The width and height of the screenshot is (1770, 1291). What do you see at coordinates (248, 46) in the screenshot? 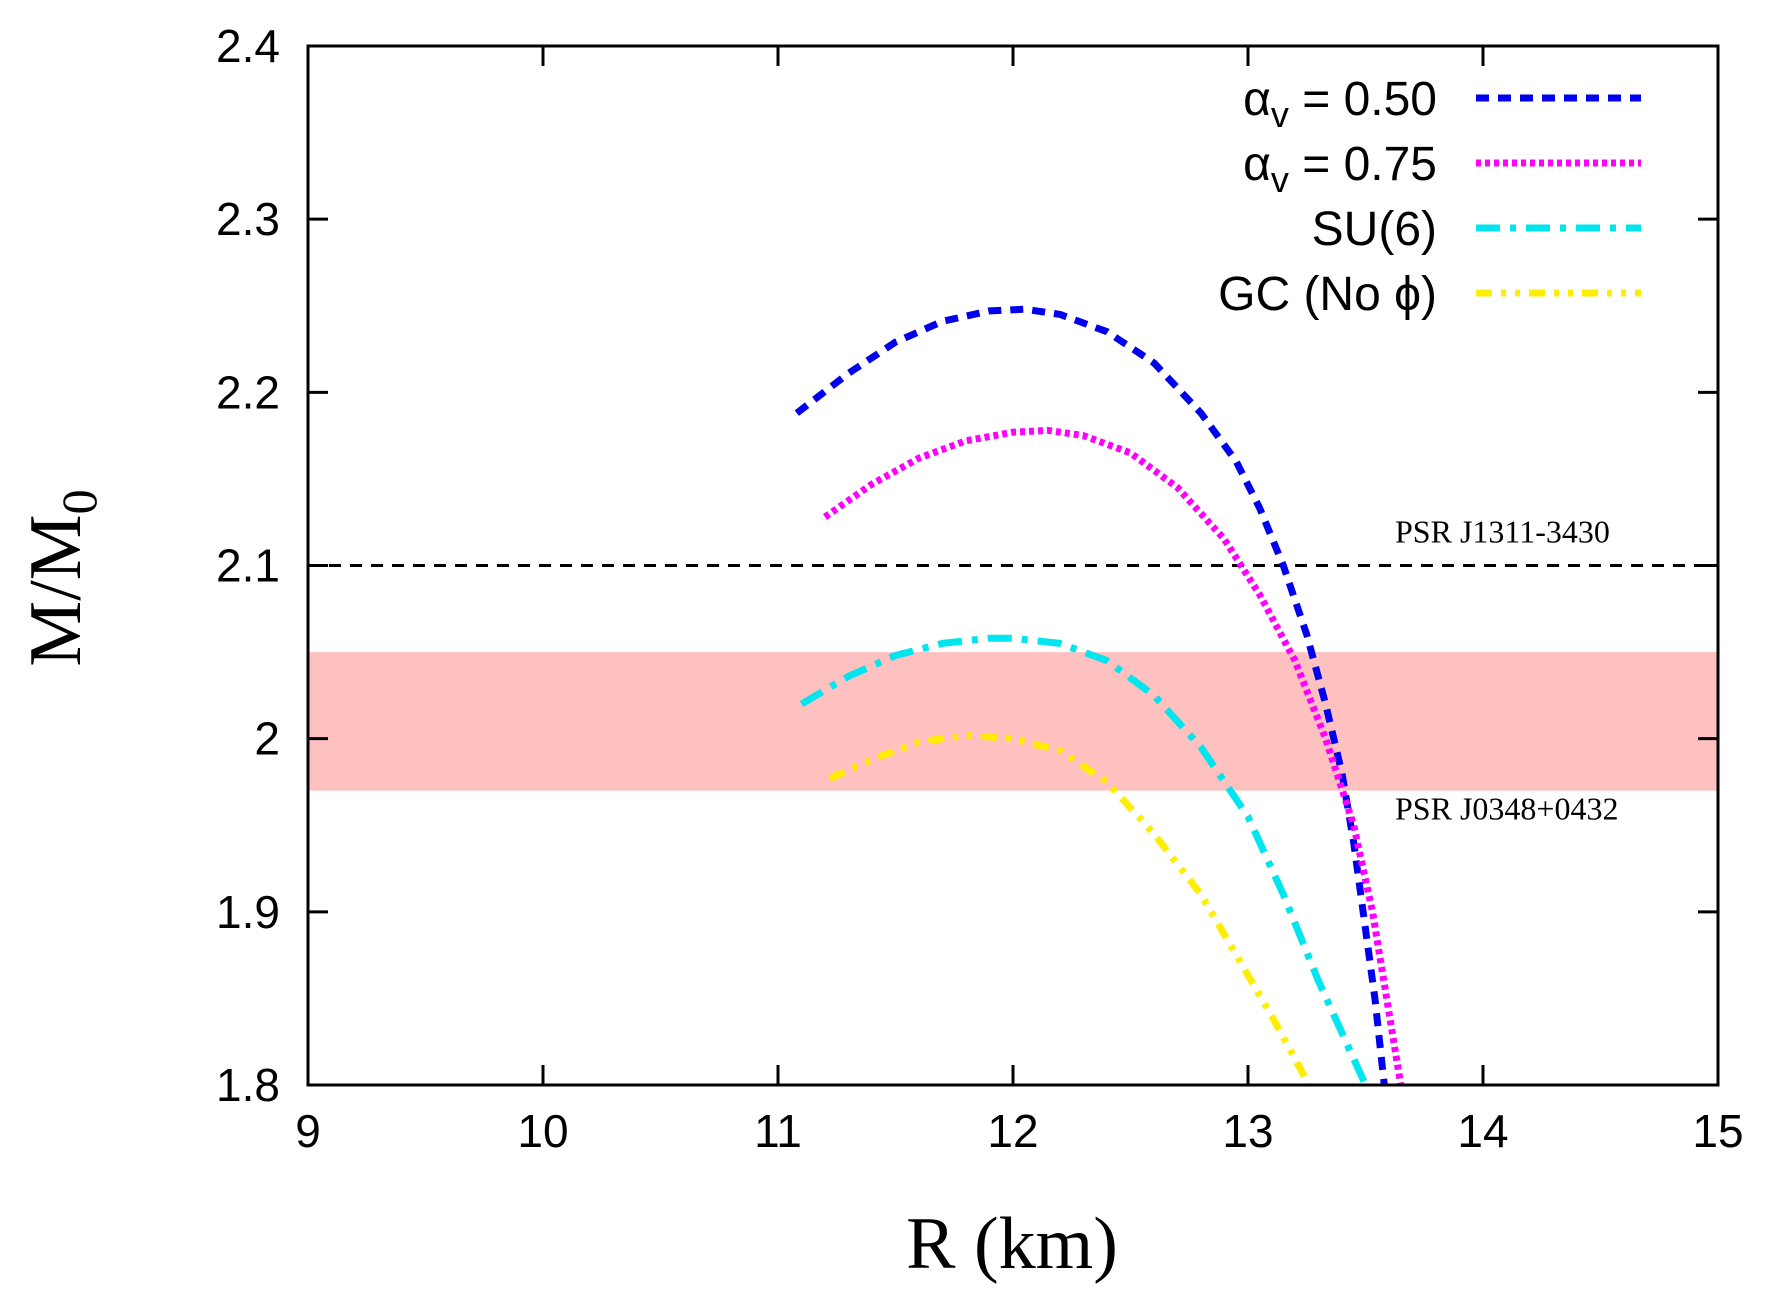
I see `y-tick-label: 2.4` at bounding box center [248, 46].